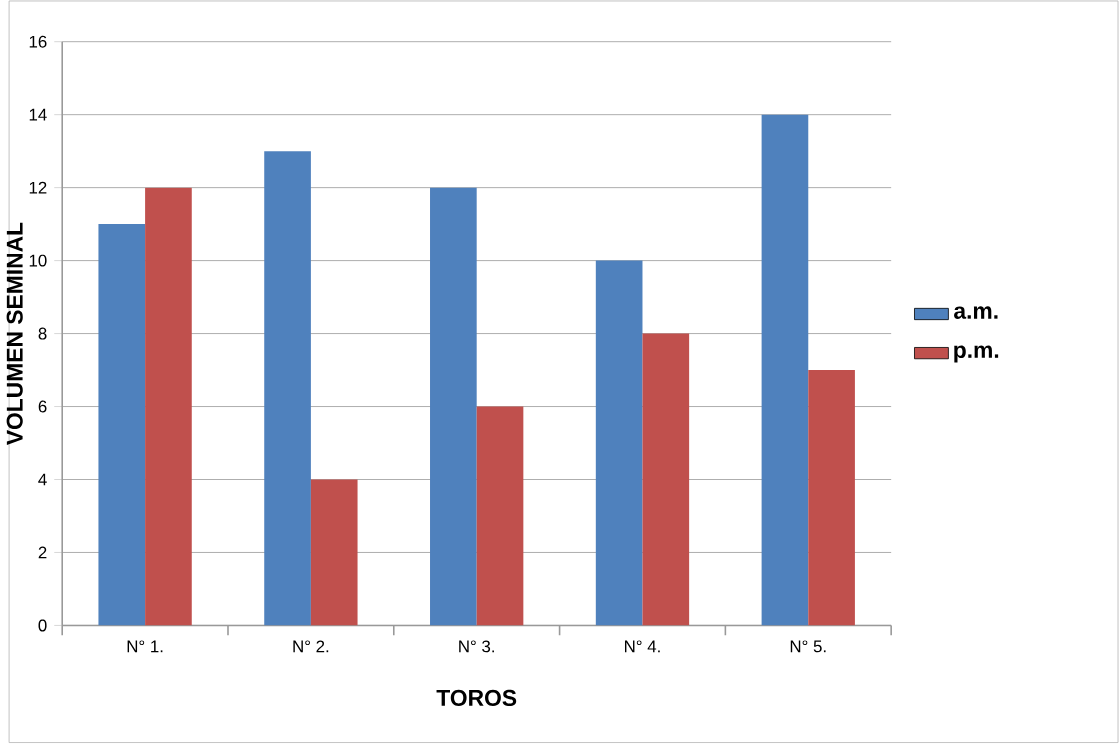 The height and width of the screenshot is (744, 1119). I want to click on y-tick-label: 14, so click(38, 115).